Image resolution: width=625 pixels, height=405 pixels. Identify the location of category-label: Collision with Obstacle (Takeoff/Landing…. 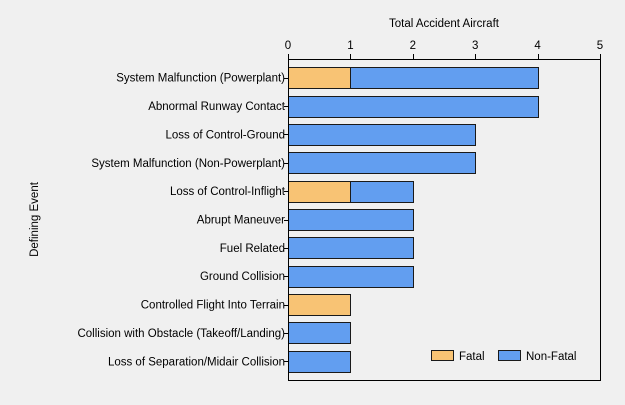
(181, 334).